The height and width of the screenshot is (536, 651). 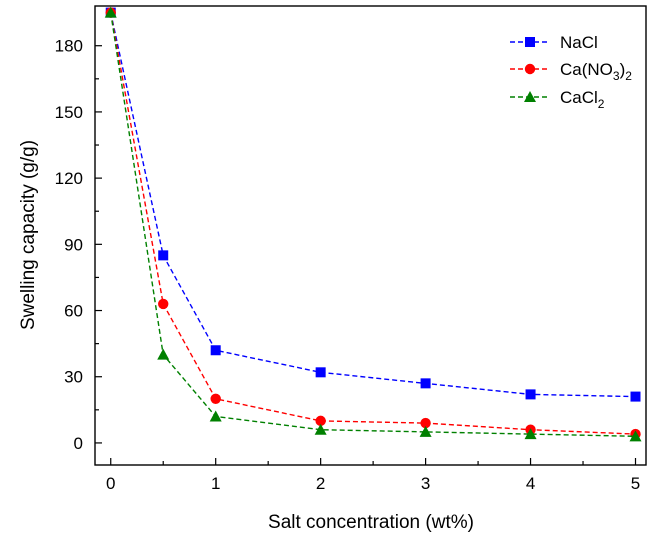 I want to click on y-tick-label: 180, so click(x=69, y=46).